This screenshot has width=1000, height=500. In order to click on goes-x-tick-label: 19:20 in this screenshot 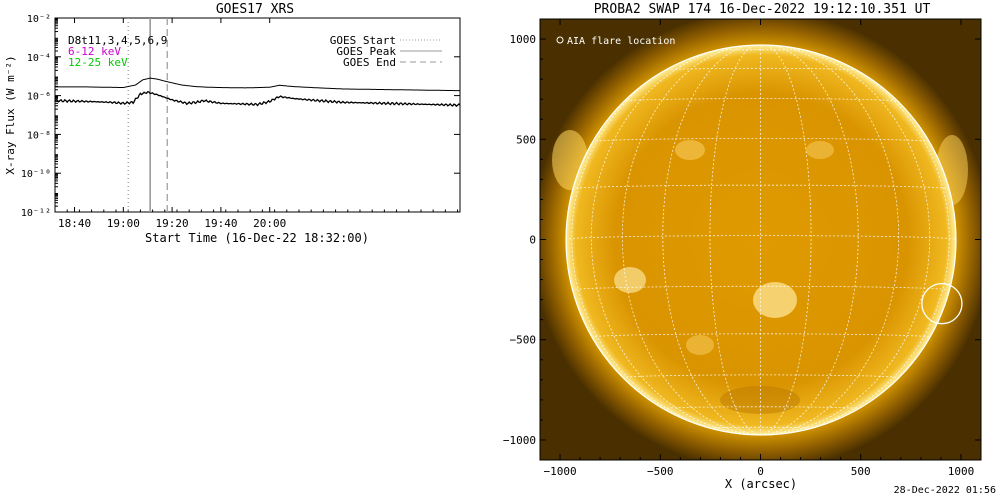, I will do `click(172, 223)`.